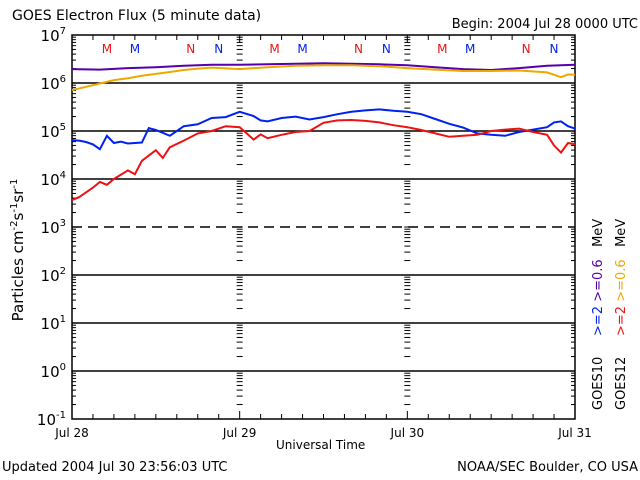  What do you see at coordinates (321, 445) in the screenshot?
I see `x-axis-label: Universal Time` at bounding box center [321, 445].